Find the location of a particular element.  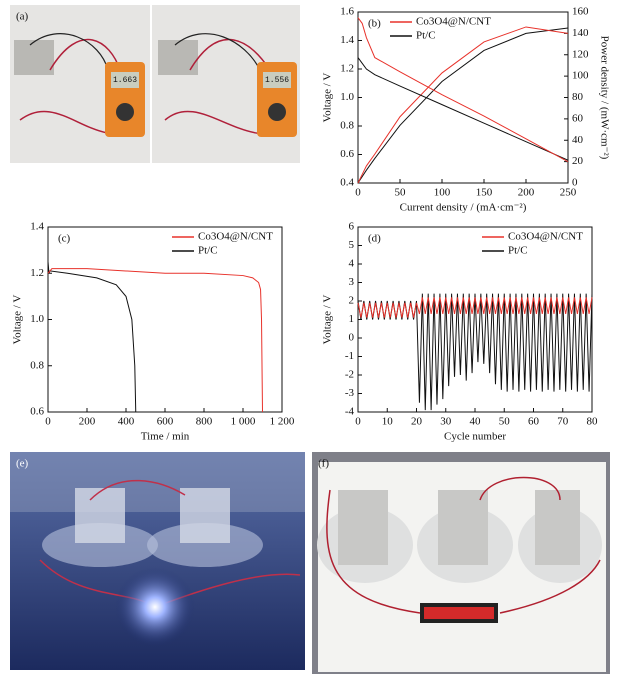

y-tick-label: 5 is located at coordinates (352, 245).